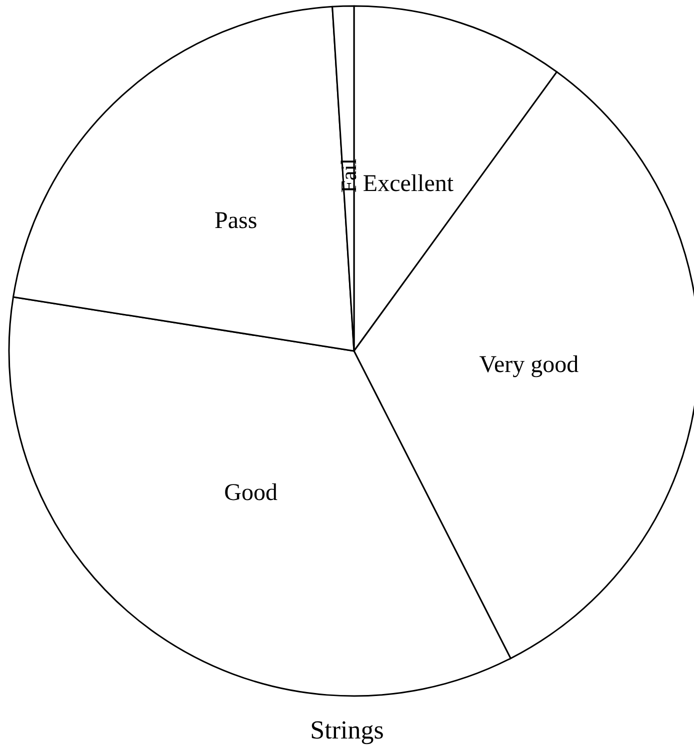  Describe the element at coordinates (236, 221) in the screenshot. I see `slice-label: Pass` at that location.